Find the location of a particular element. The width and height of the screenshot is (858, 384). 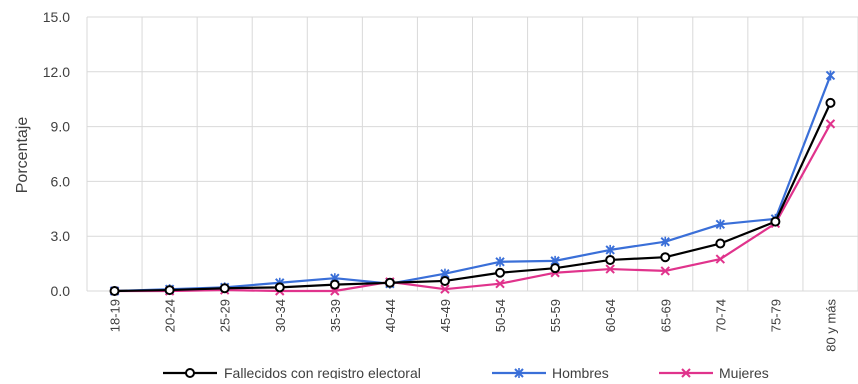

x-tick-label: 20-24 is located at coordinates (170, 315).